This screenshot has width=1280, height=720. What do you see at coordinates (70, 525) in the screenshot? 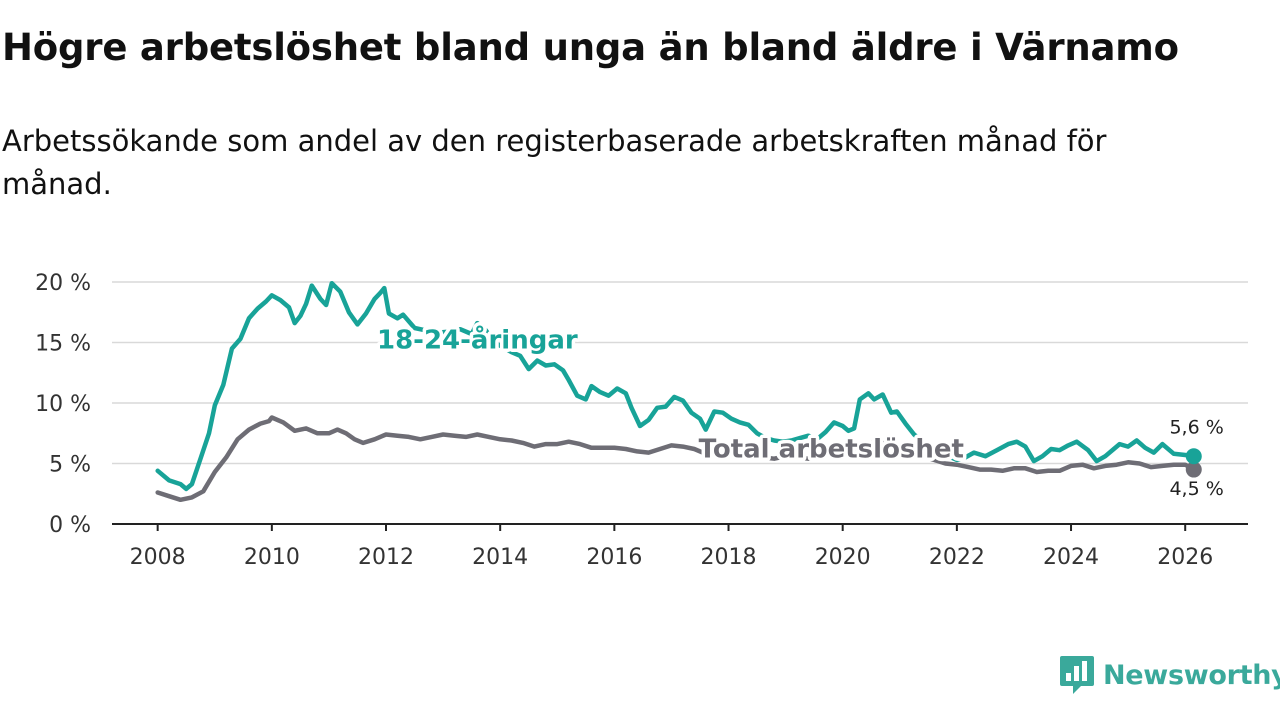
I see `y-tick-label: 0 %` at bounding box center [70, 525].